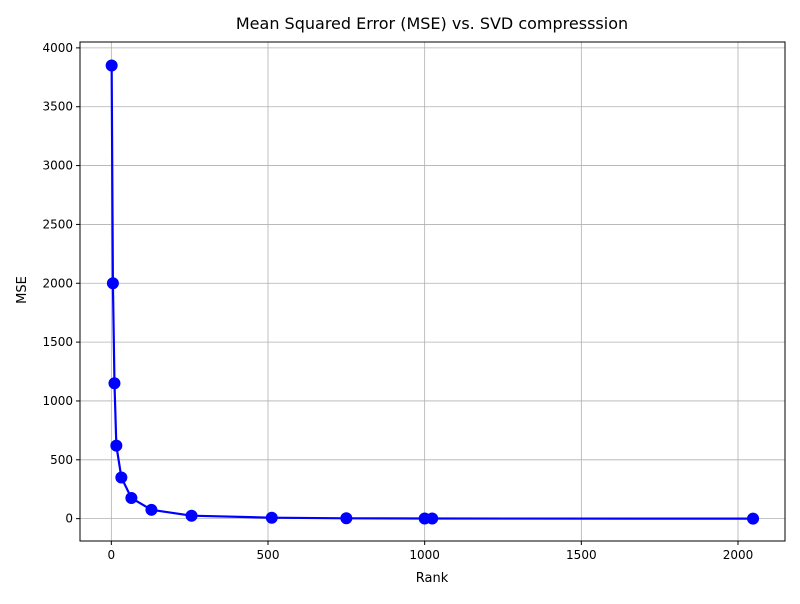 The image size is (800, 604). I want to click on y-axis-label: MSE, so click(22, 290).